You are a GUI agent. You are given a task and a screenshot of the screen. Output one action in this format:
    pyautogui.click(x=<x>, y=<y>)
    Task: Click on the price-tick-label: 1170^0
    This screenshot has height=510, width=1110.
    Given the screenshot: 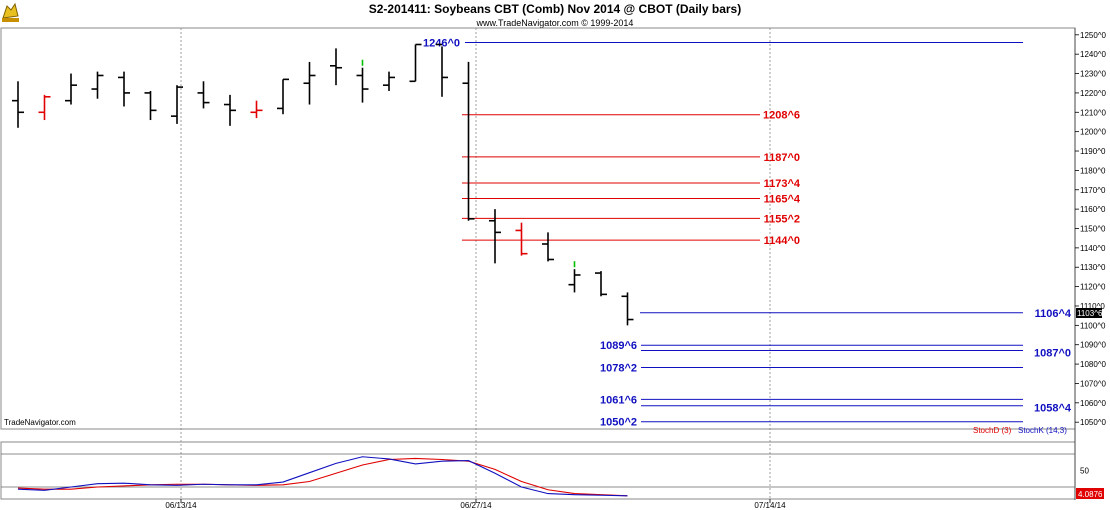 What is the action you would take?
    pyautogui.click(x=1093, y=190)
    